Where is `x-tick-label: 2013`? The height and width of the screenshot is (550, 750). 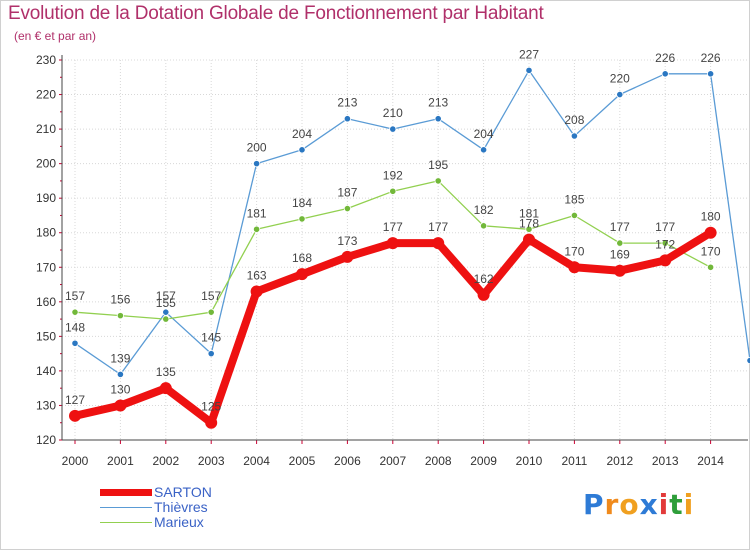 x-tick-label: 2013 is located at coordinates (665, 461).